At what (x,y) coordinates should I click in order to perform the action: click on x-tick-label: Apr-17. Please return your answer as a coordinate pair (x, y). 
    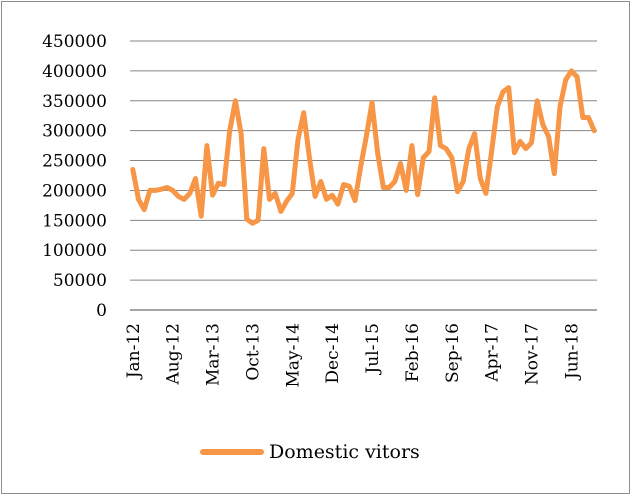
    Looking at the image, I should click on (493, 353).